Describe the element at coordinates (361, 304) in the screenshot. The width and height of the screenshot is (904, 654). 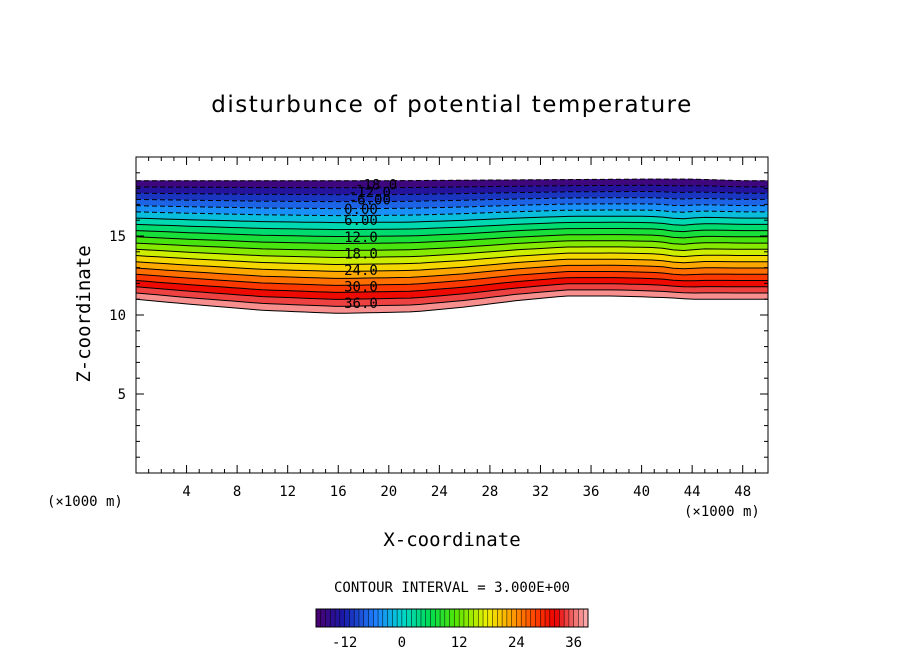
I see `contour-label: 36.0` at that location.